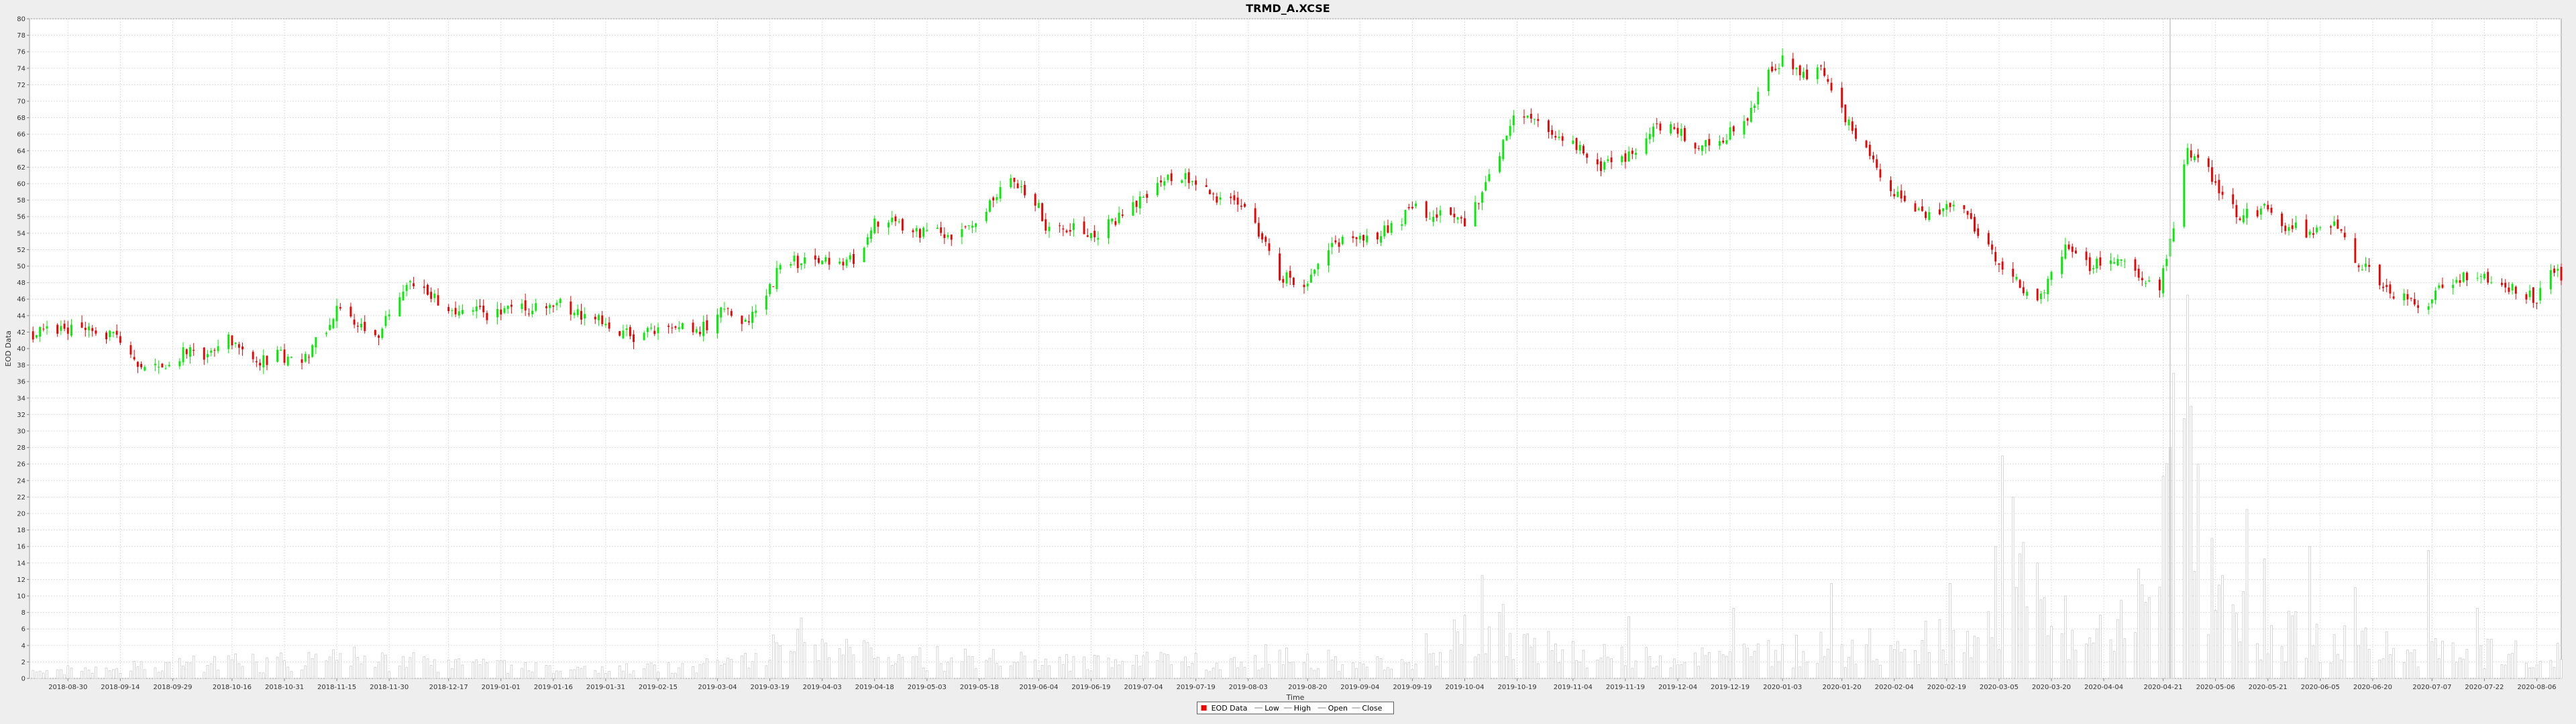 Image resolution: width=2576 pixels, height=724 pixels. Describe the element at coordinates (2484, 687) in the screenshot. I see `x-tick-label: 2020-07-22` at that location.